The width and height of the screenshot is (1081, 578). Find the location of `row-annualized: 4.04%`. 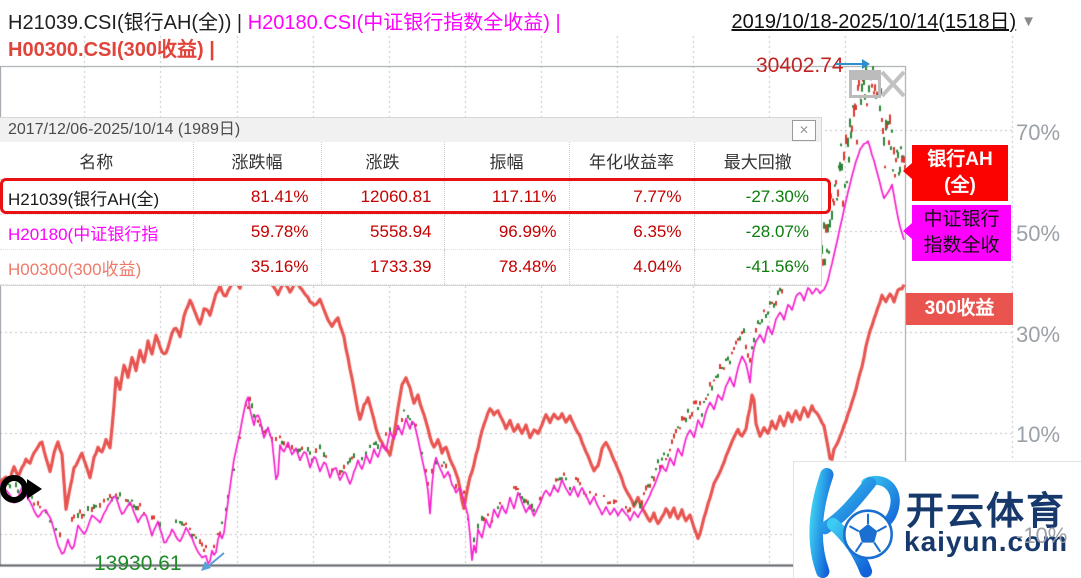

row-annualized: 4.04% is located at coordinates (631, 267).